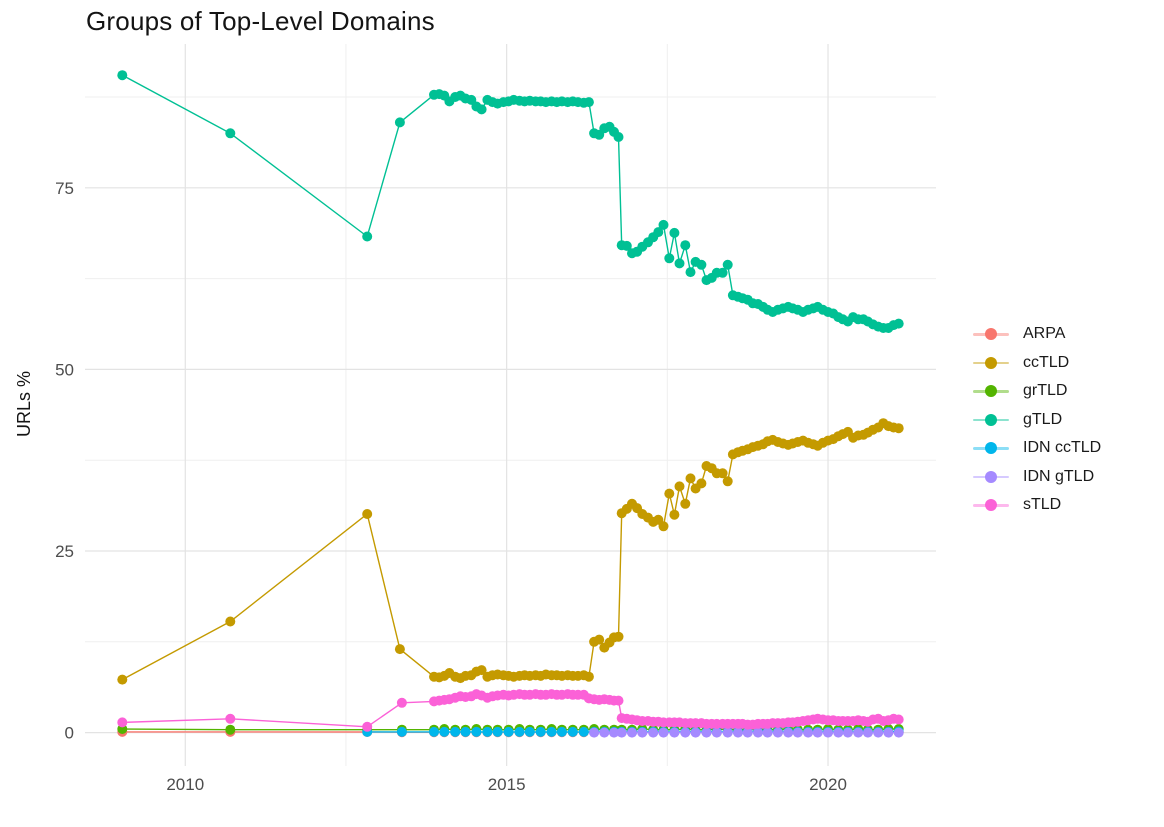 The image size is (1164, 827). Describe the element at coordinates (230, 729) in the screenshot. I see `data-point-grtld` at that location.